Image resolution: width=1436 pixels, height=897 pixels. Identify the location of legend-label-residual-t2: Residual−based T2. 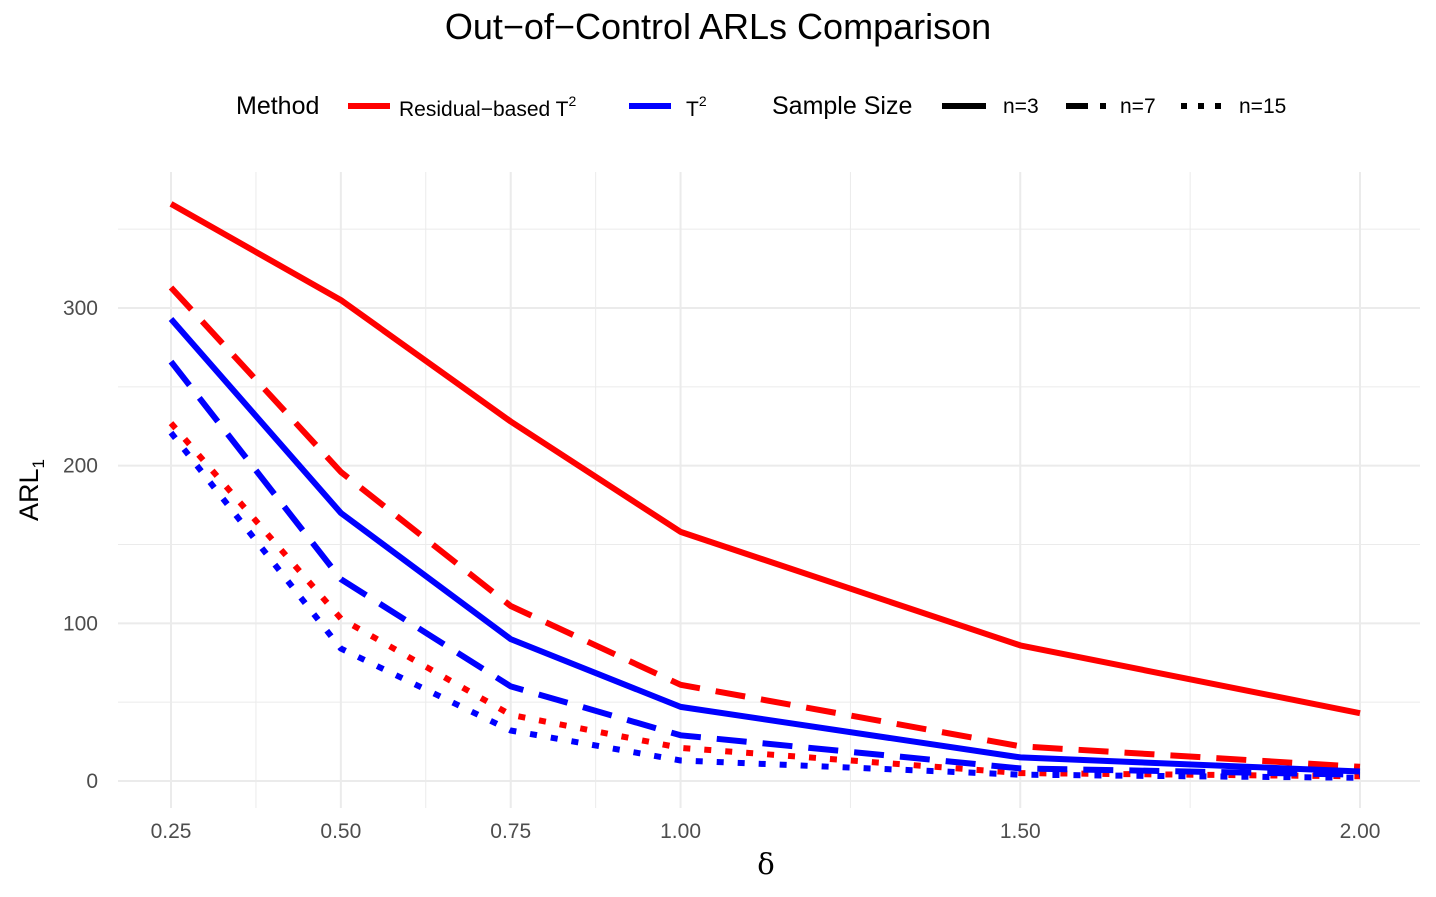
(487, 107).